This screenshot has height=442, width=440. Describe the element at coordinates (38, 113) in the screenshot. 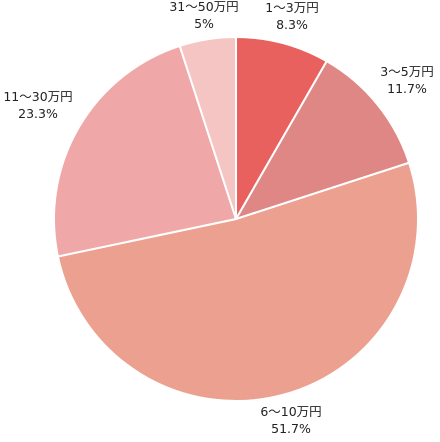

I see `slice-value-label-4: 23.3%` at that location.